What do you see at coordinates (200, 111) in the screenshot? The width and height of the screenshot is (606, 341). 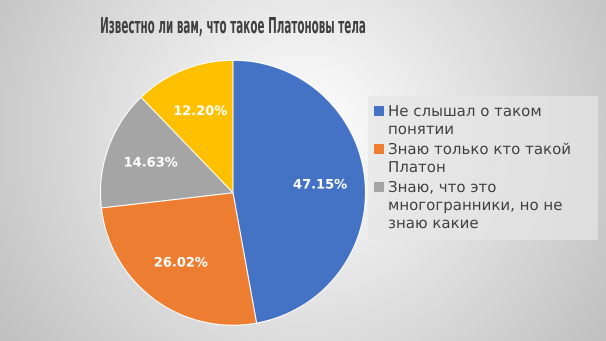 I see `data-label: 12.20%` at bounding box center [200, 111].